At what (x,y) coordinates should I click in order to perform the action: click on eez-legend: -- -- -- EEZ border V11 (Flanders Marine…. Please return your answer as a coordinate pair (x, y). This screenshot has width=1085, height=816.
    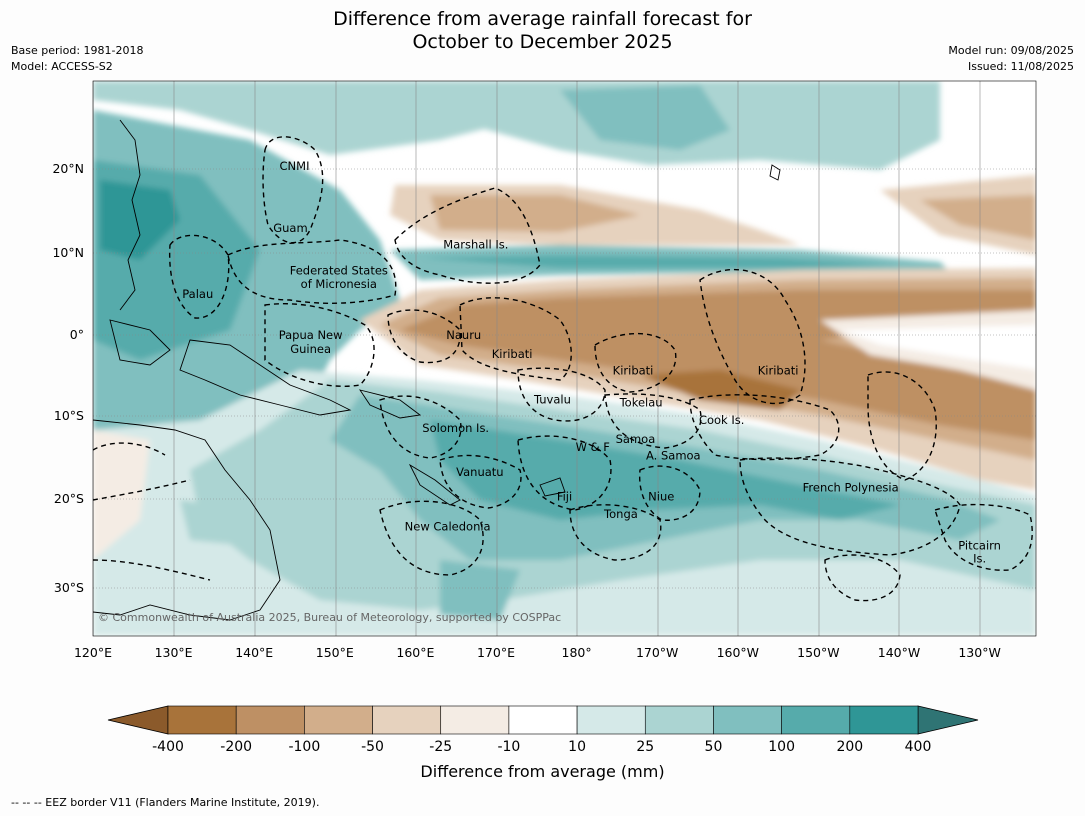
    Looking at the image, I should click on (165, 802).